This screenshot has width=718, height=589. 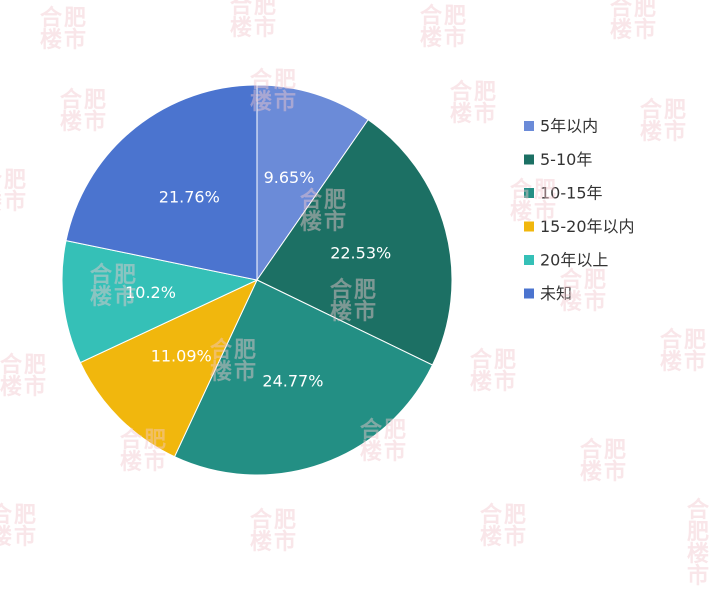 I want to click on slice-value-label: 9.65%, so click(x=289, y=177).